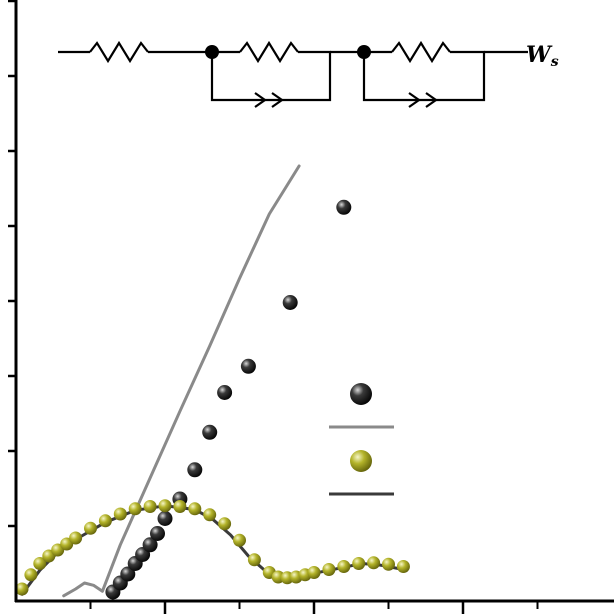 The height and width of the screenshot is (614, 614). Describe the element at coordinates (361, 461) in the screenshot. I see `legend-marker-sample-2-points` at that location.